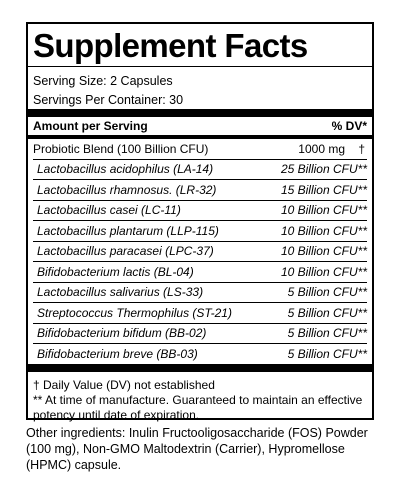  What do you see at coordinates (321, 148) in the screenshot?
I see `blend-amount-value: 1000 mg` at bounding box center [321, 148].